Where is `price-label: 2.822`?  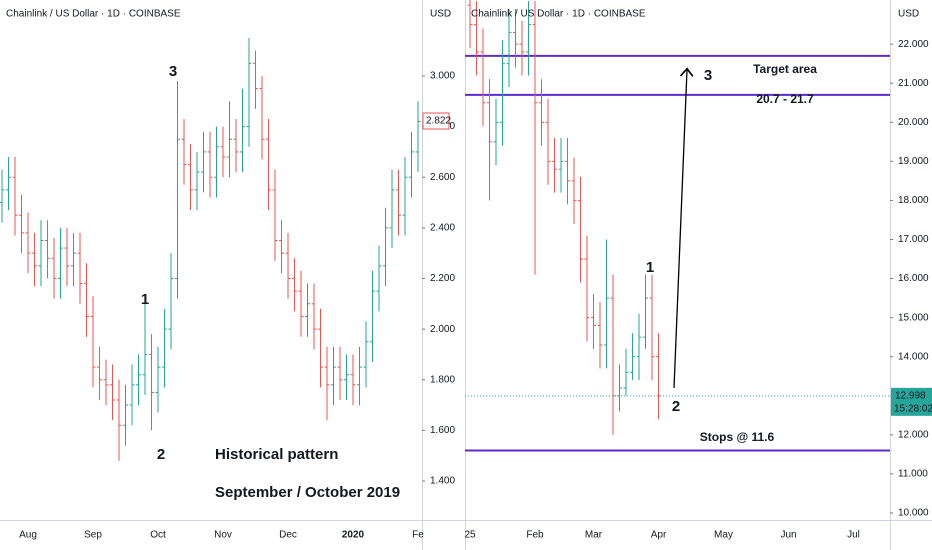
price-label: 2.822 is located at coordinates (438, 121).